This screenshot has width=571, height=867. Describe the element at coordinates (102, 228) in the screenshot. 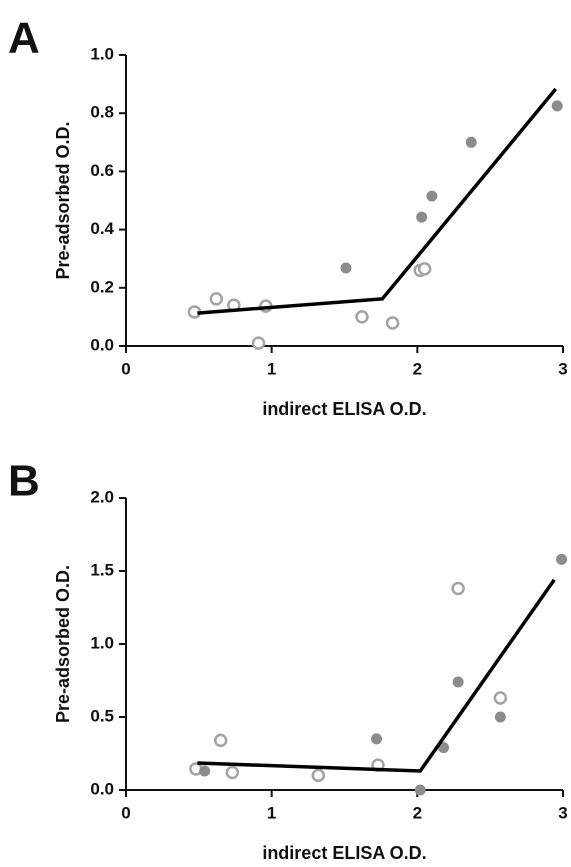

I see `y-tick-label: 0.4` at that location.